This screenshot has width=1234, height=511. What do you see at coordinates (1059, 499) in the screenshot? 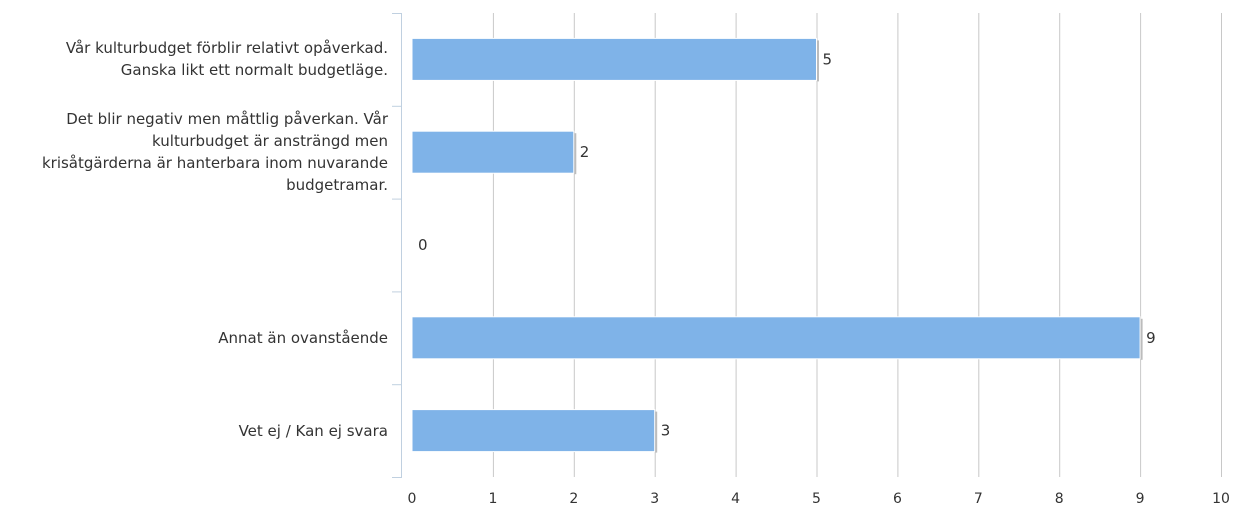
I see `x-tick-label: 8` at bounding box center [1059, 499].